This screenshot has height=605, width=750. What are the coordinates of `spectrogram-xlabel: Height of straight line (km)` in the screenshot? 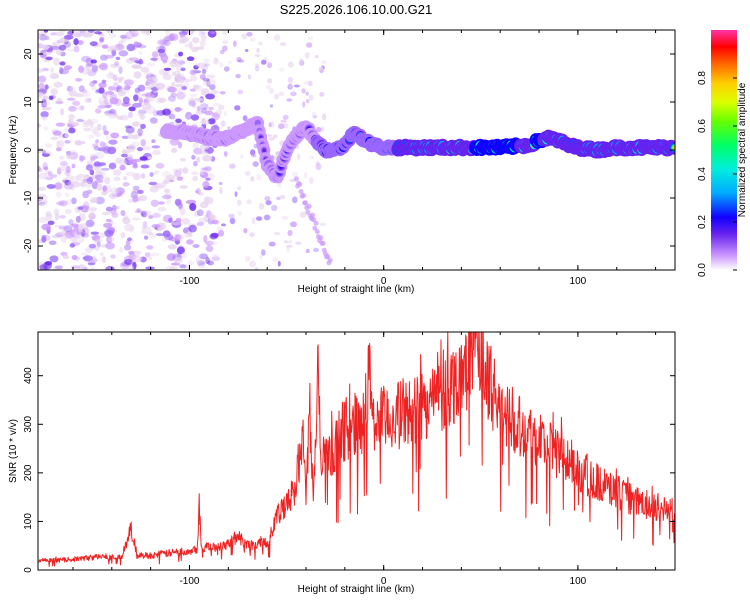 It's located at (356, 289).